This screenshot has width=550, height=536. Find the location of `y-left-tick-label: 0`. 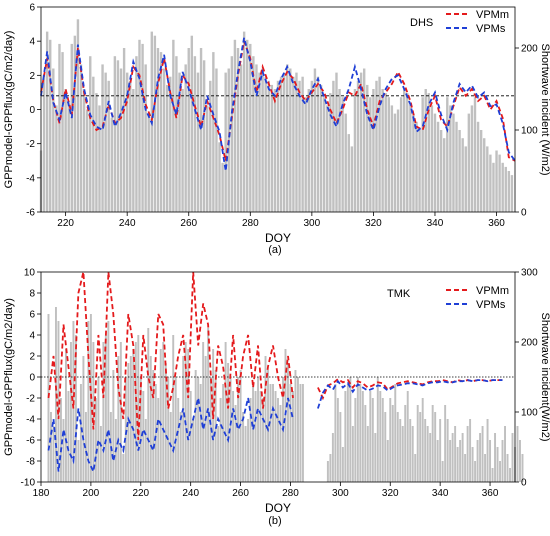

y-left-tick-label: 0 is located at coordinates (32, 110).